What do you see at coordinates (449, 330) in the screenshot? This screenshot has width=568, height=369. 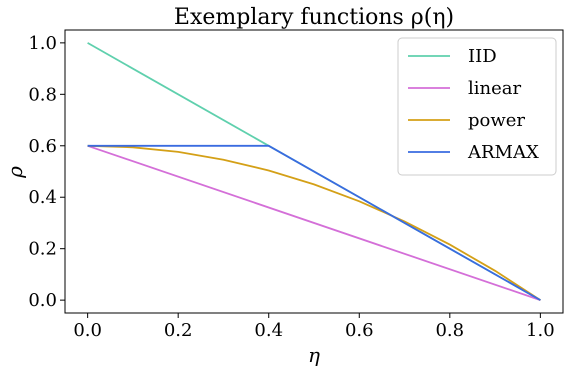 I see `x-tick-label: 0.8` at bounding box center [449, 330].